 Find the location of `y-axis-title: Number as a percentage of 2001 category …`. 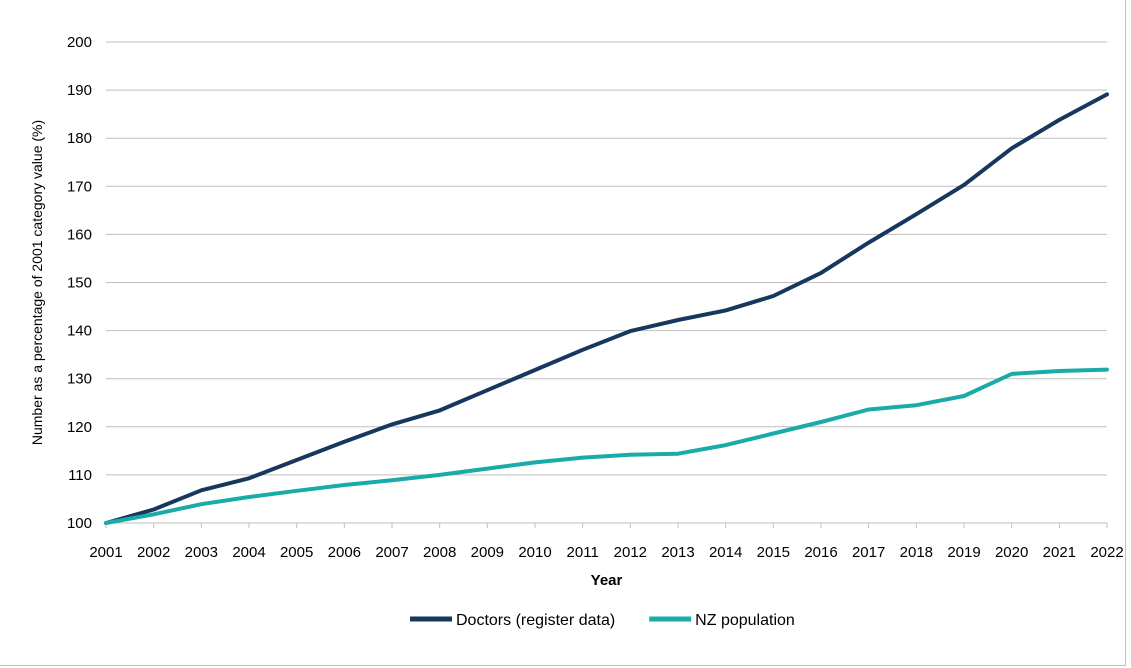

y-axis-title: Number as a percentage of 2001 category … is located at coordinates (37, 282).